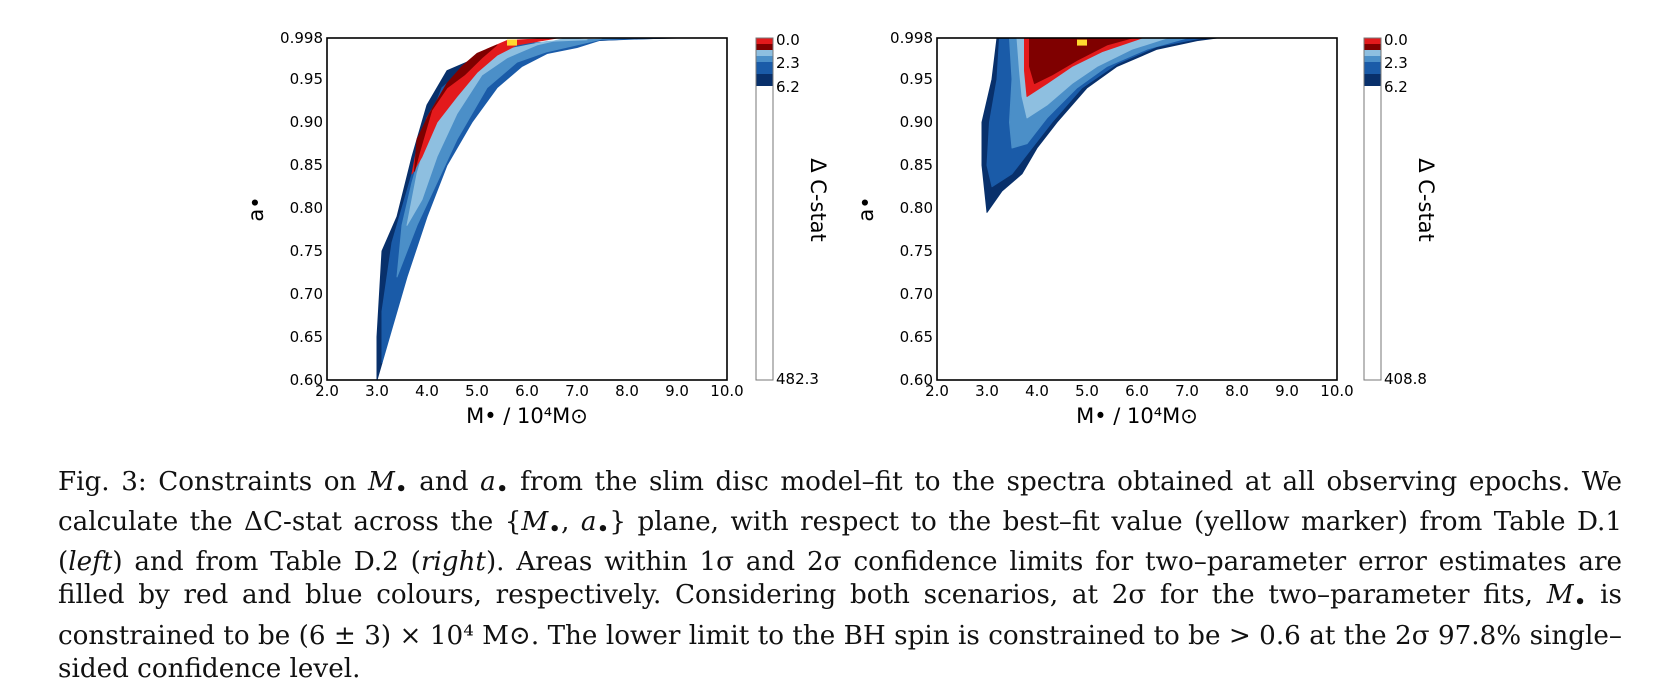 The width and height of the screenshot is (1674, 686). What do you see at coordinates (290, 522) in the screenshot?
I see `caption-text: calculate the ΔC-stat across the {` at bounding box center [290, 522].